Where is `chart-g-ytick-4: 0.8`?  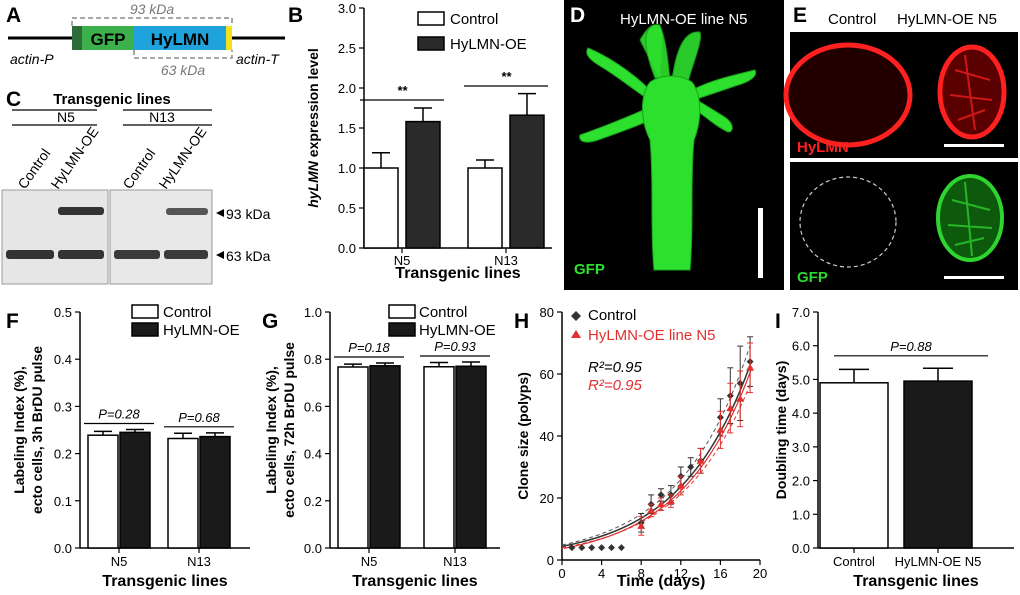
chart-g-ytick-4: 0.8 is located at coordinates (313, 359).